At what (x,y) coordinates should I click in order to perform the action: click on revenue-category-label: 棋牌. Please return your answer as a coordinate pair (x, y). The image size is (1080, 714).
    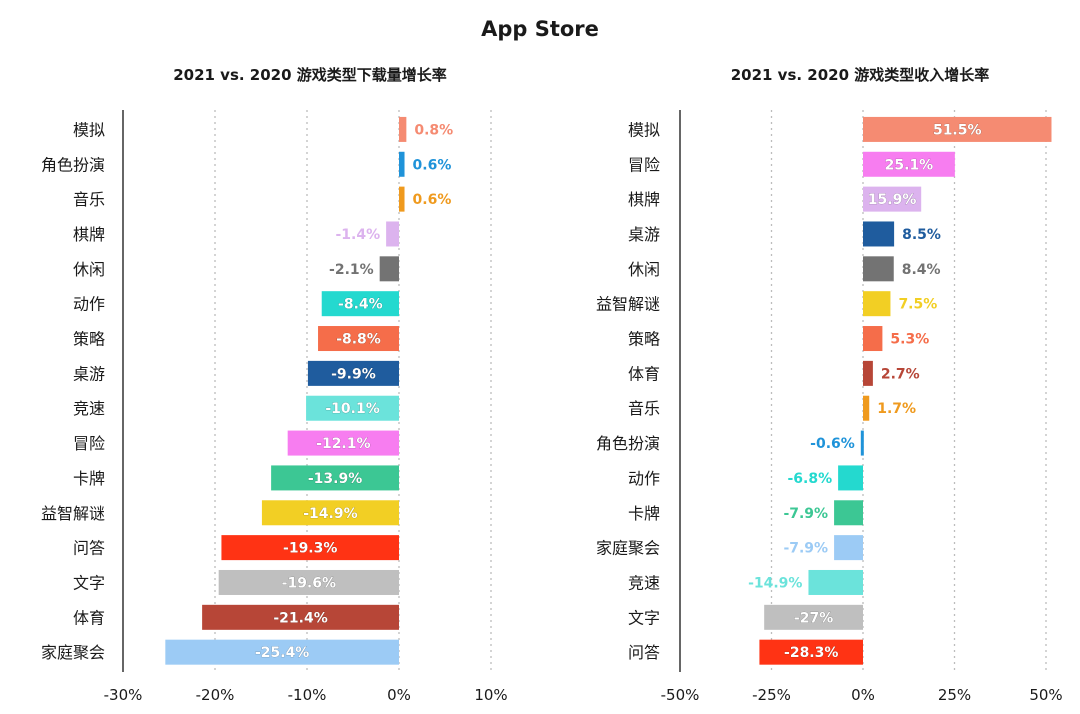
    Looking at the image, I should click on (644, 199).